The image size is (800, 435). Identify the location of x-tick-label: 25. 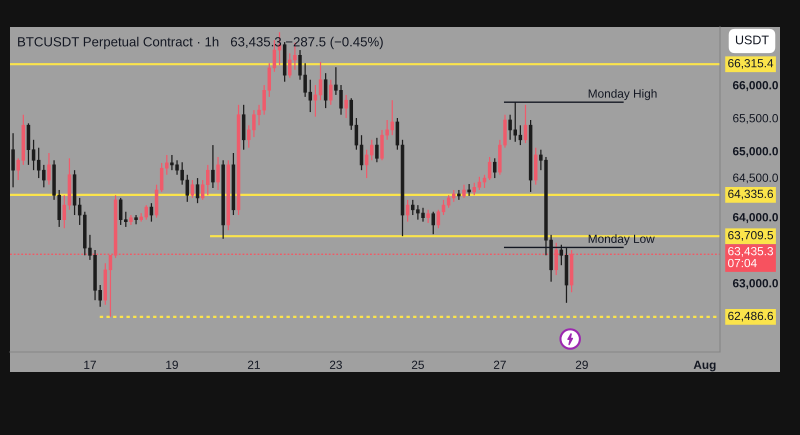
(418, 365).